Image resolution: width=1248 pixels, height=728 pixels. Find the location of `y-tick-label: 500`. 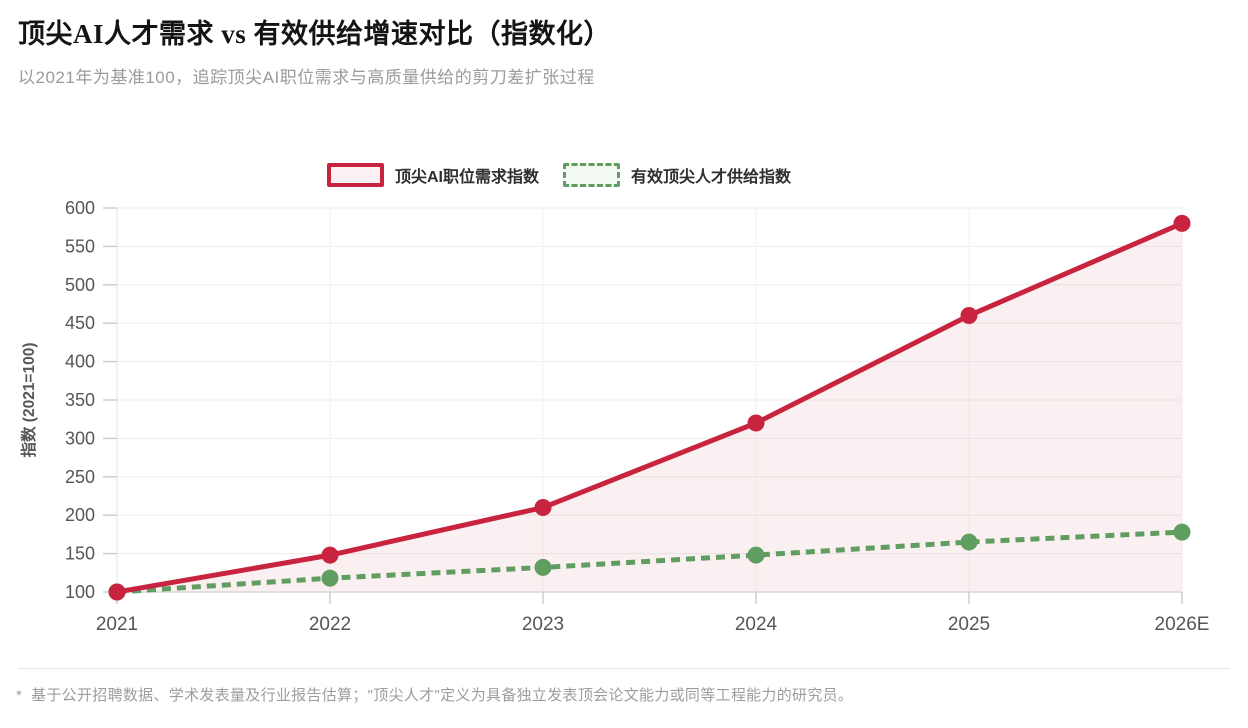

y-tick-label: 500 is located at coordinates (80, 285).